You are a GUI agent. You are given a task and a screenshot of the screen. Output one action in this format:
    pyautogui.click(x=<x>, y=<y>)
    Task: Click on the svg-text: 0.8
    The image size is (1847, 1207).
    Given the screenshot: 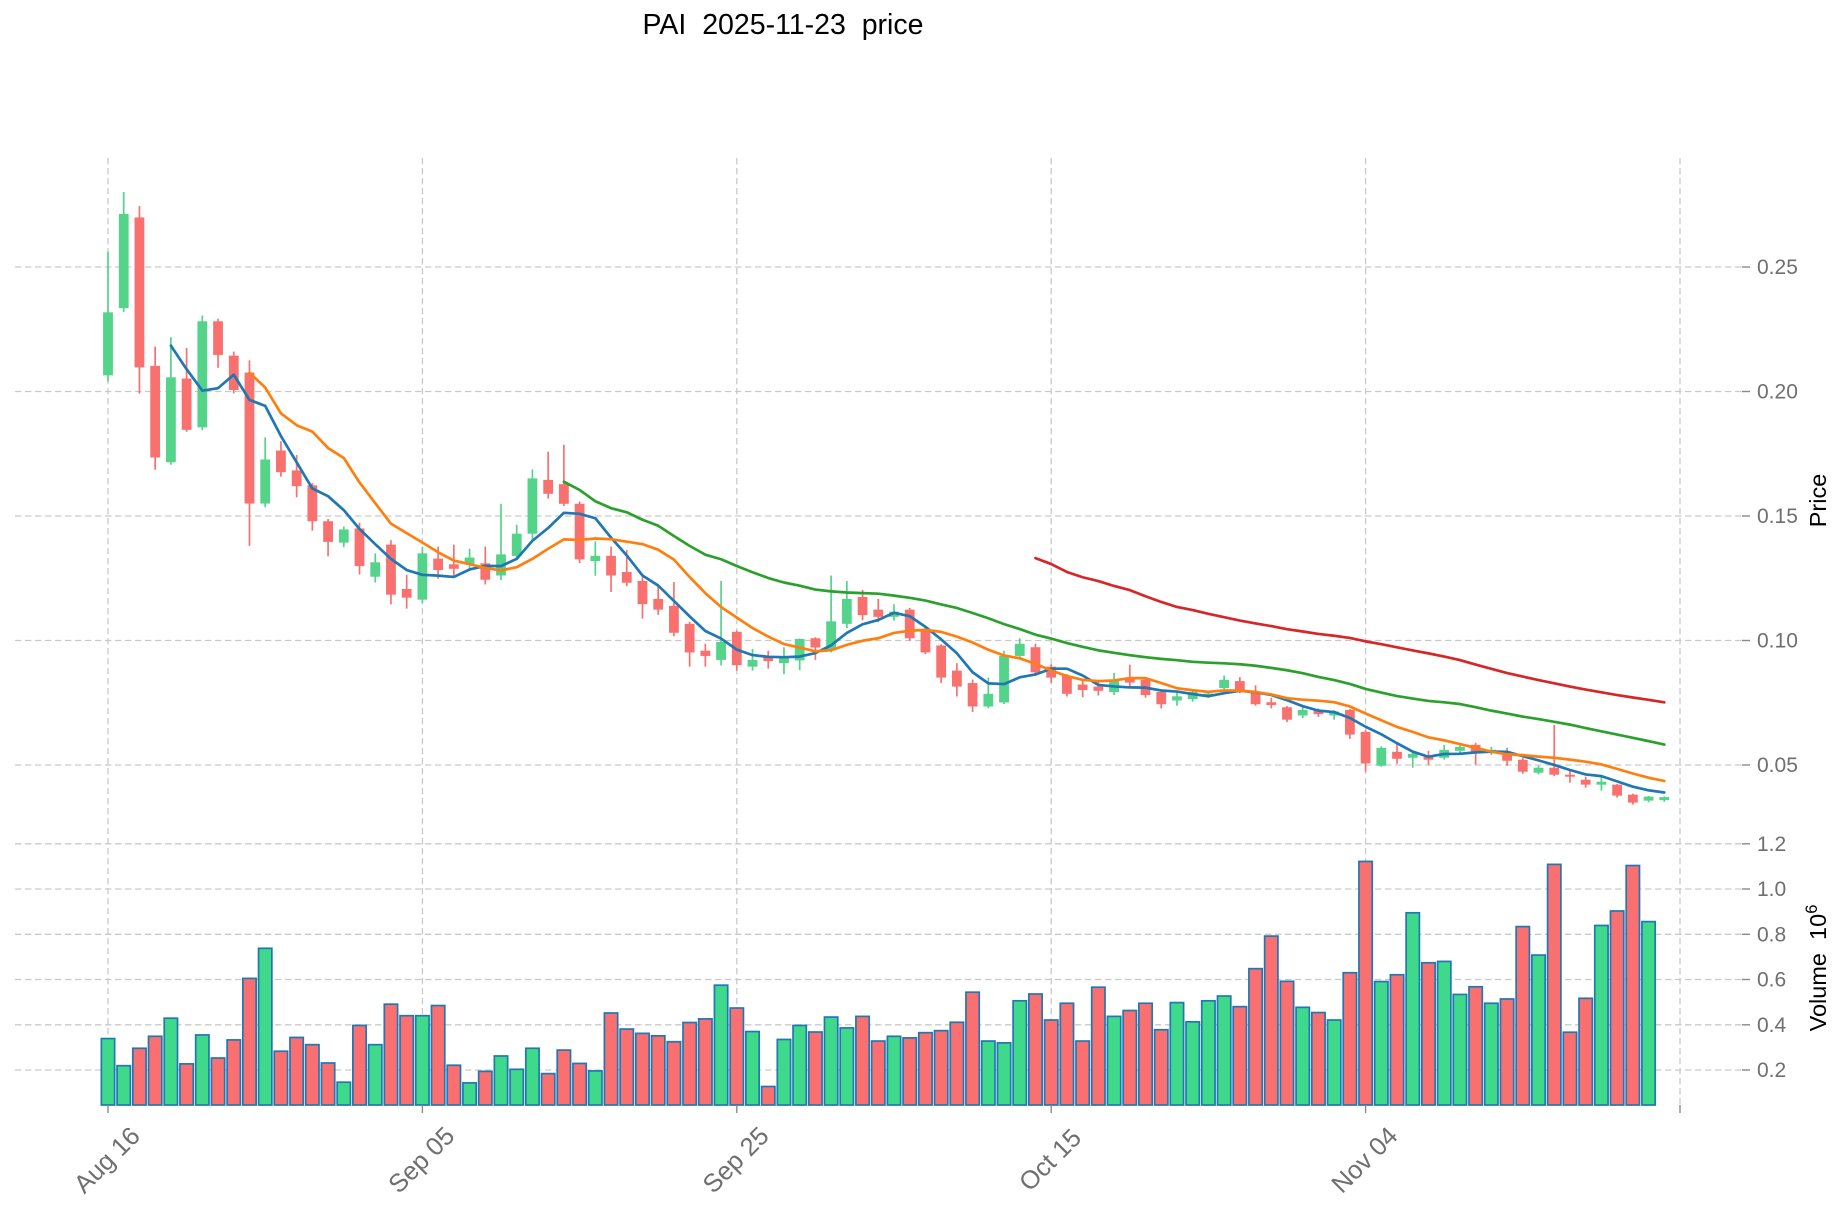 What is the action you would take?
    pyautogui.click(x=1771, y=934)
    